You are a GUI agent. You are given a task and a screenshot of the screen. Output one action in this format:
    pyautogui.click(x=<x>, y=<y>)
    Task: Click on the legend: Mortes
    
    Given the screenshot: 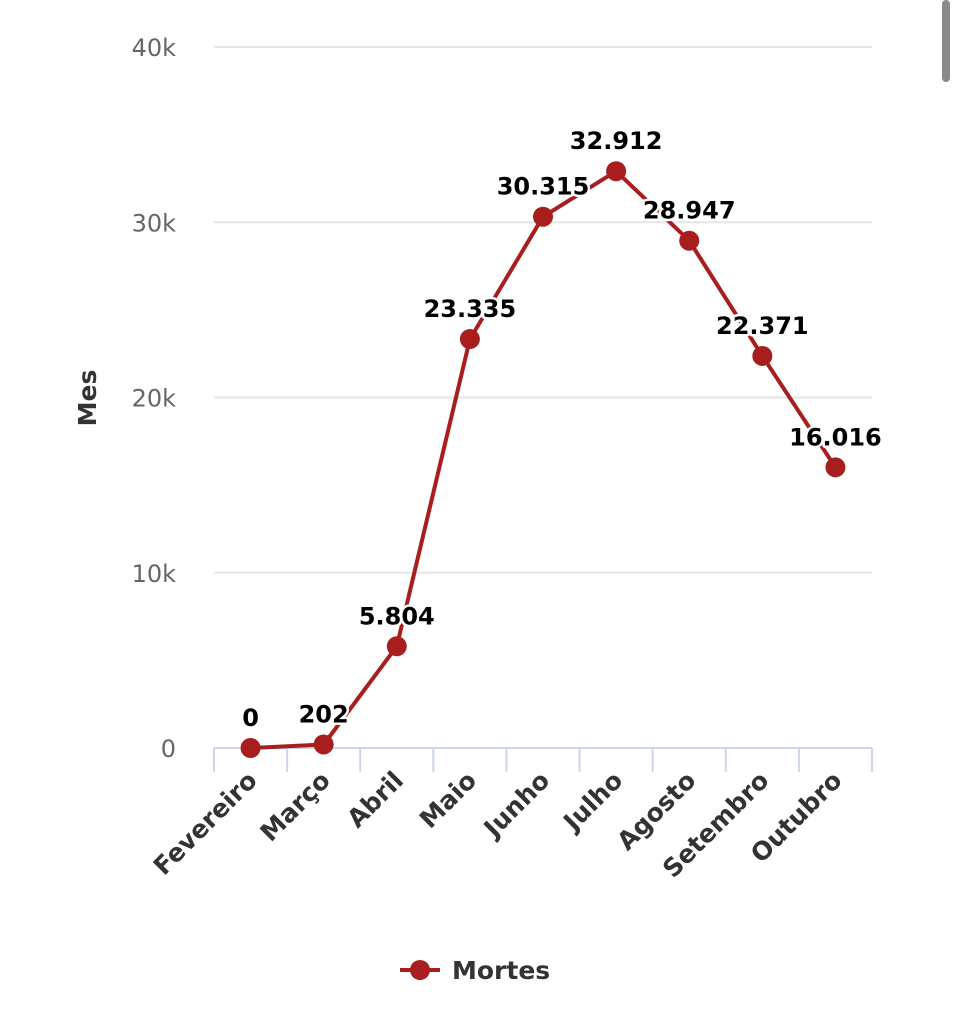 What is the action you would take?
    pyautogui.click(x=475, y=970)
    